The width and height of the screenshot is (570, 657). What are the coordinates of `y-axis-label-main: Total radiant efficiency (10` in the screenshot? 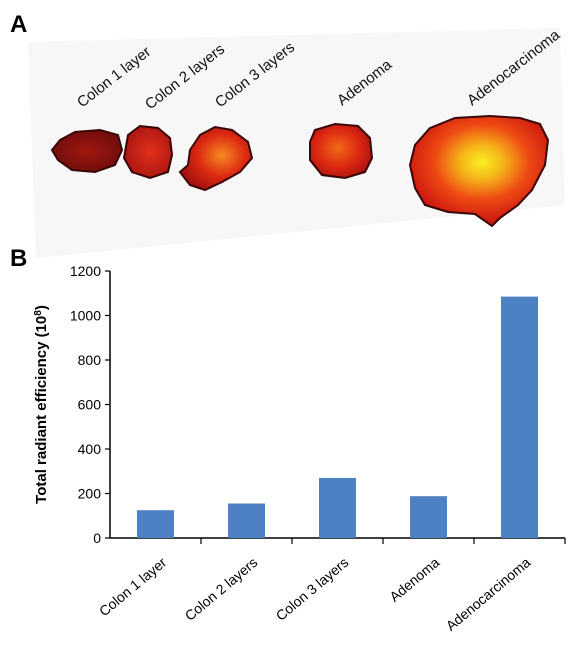 It's located at (41, 410).